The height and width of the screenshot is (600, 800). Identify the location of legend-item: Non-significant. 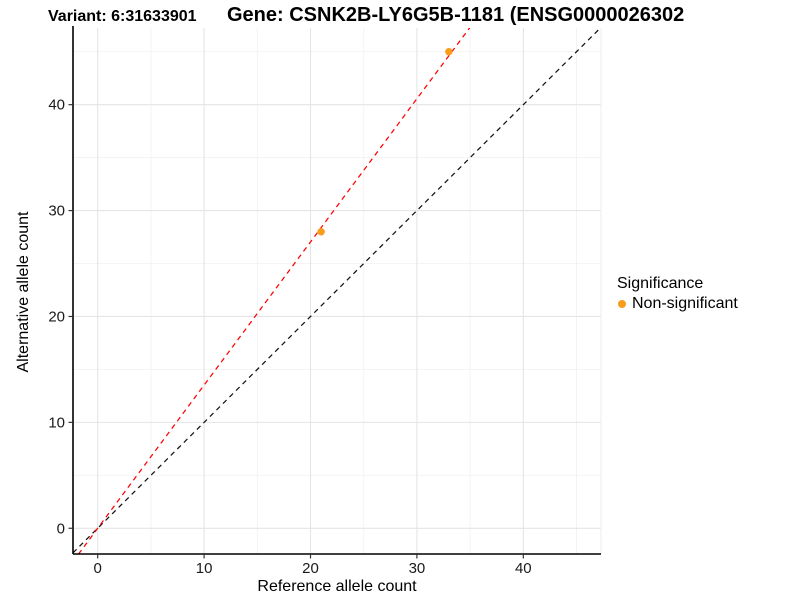
(677, 304).